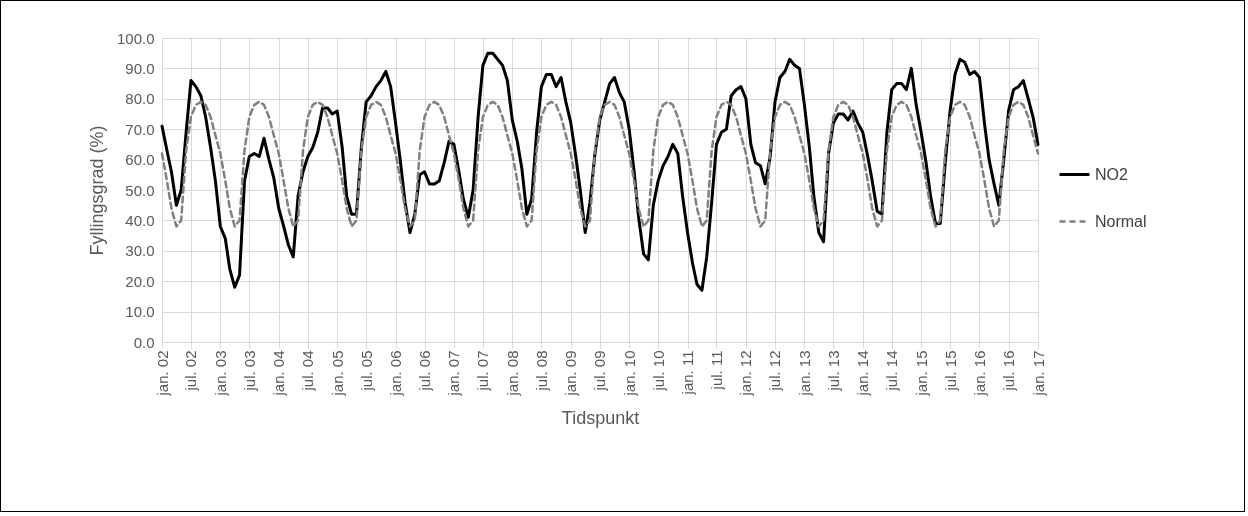 The image size is (1248, 516). I want to click on y-tick-label: 30.0, so click(140, 251).